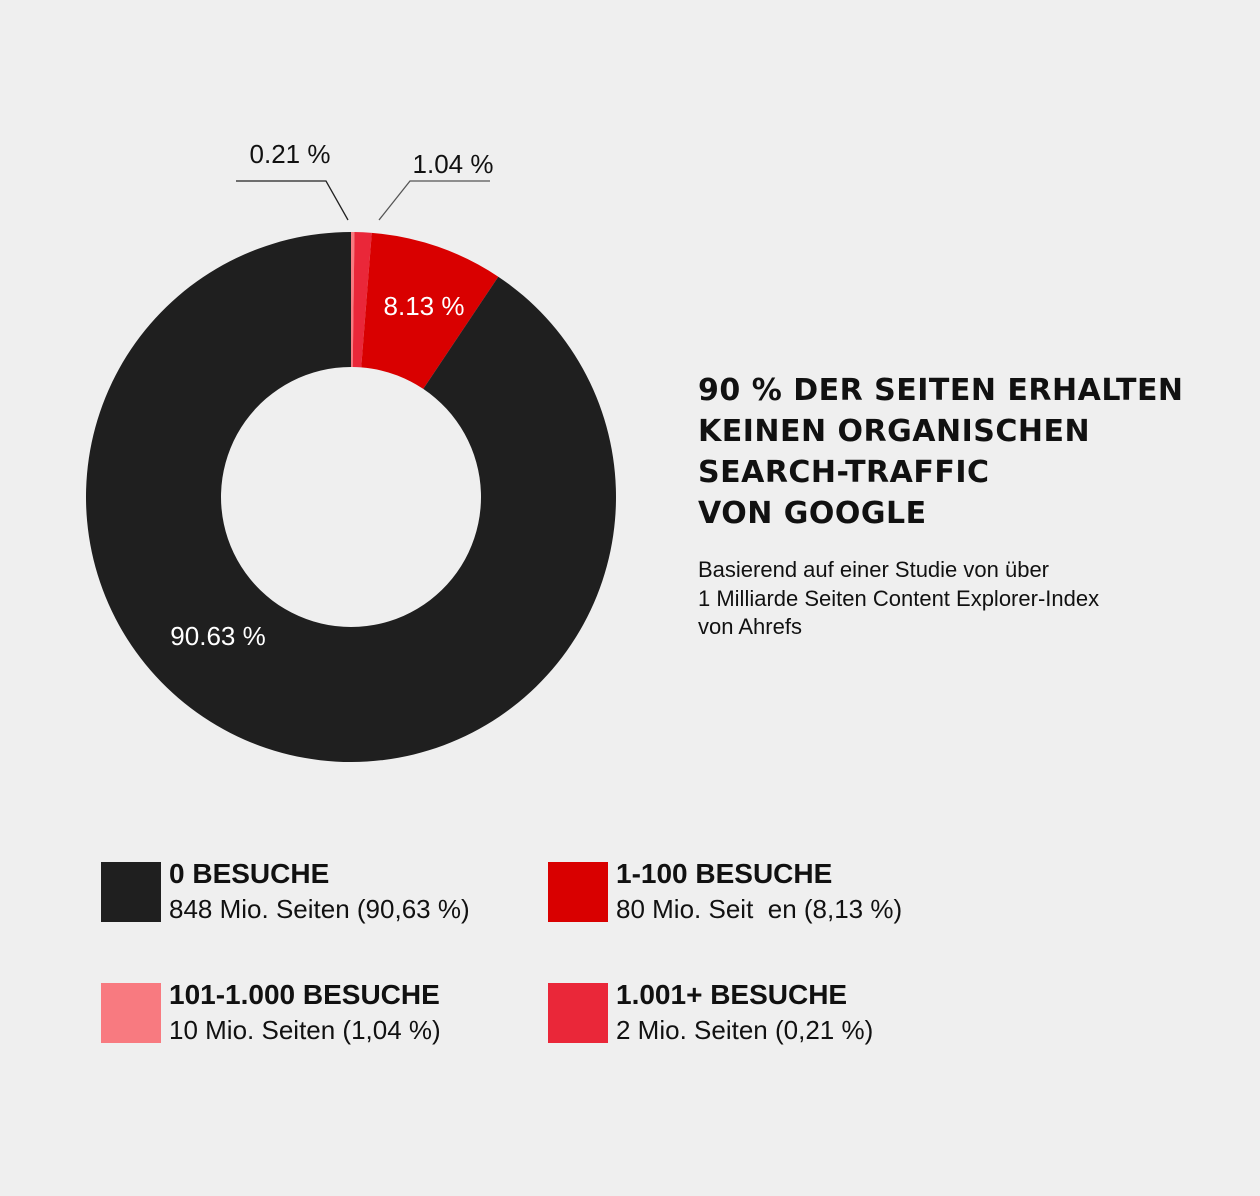 The height and width of the screenshot is (1196, 1260). What do you see at coordinates (453, 164) in the screenshot?
I see `slice-label-1-04: 1.04 %` at bounding box center [453, 164].